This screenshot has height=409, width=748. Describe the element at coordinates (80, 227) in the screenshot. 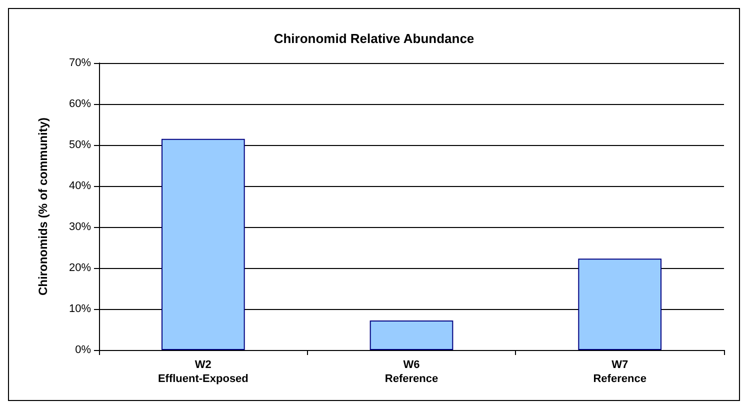

I see `y-tick-label: 30%` at that location.